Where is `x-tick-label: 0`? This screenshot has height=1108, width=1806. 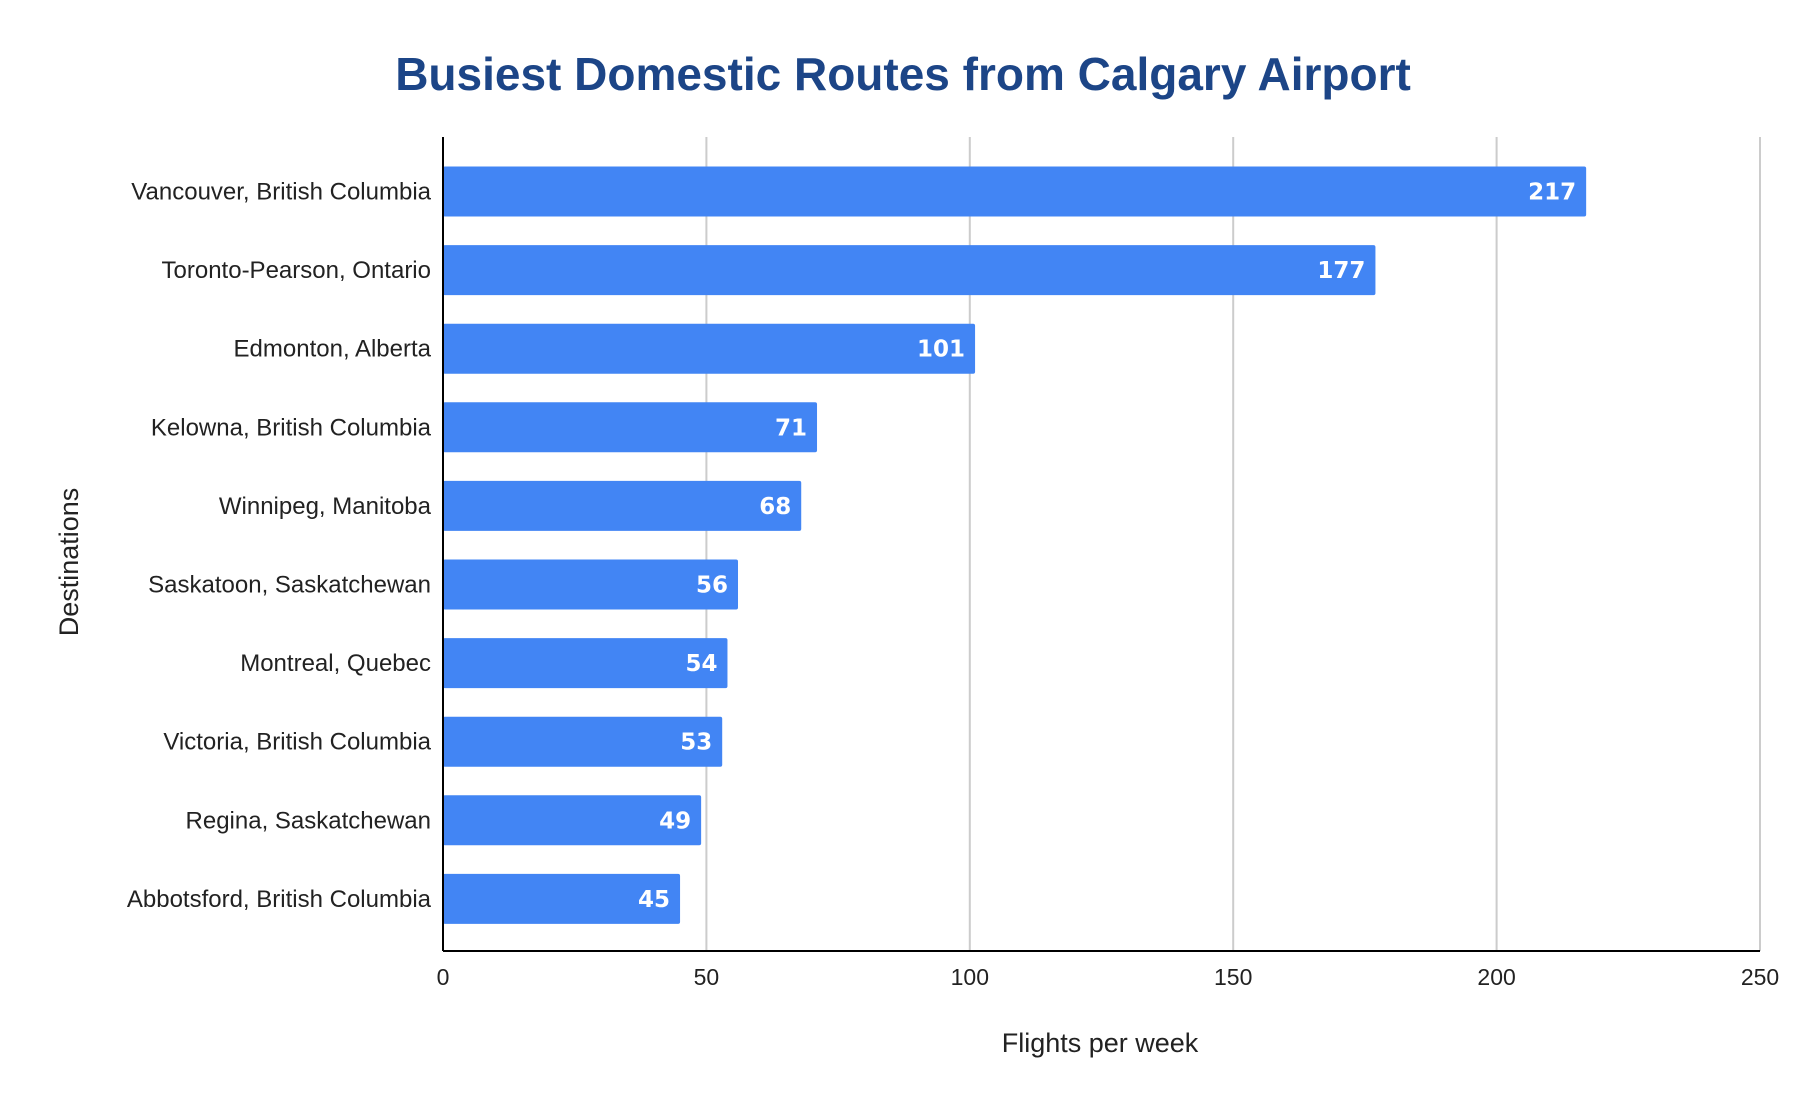
x-tick-label: 0 is located at coordinates (443, 977).